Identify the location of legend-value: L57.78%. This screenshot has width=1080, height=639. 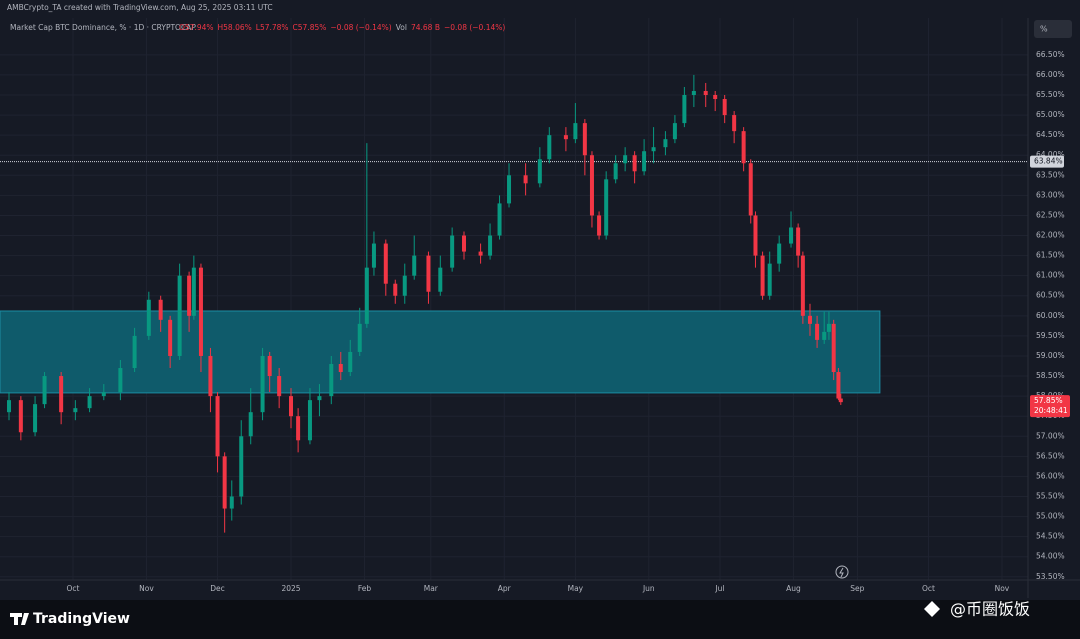
(272, 27).